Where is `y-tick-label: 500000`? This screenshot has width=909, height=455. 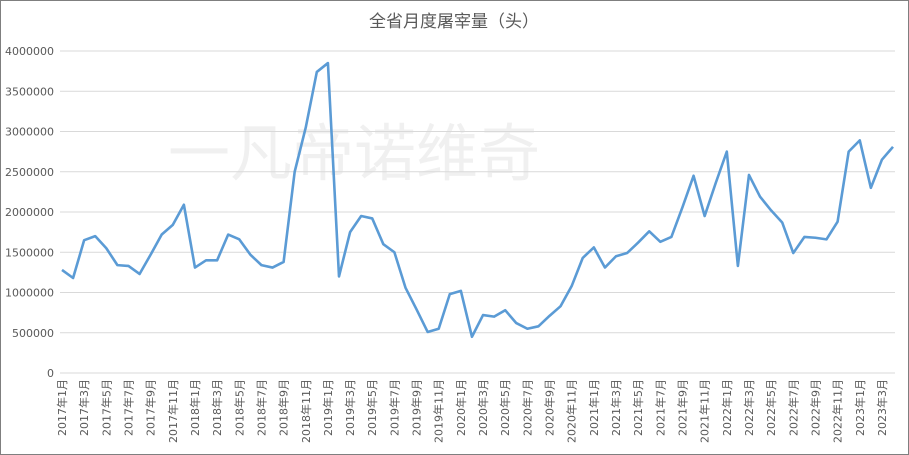 y-tick-label: 500000 is located at coordinates (33, 333).